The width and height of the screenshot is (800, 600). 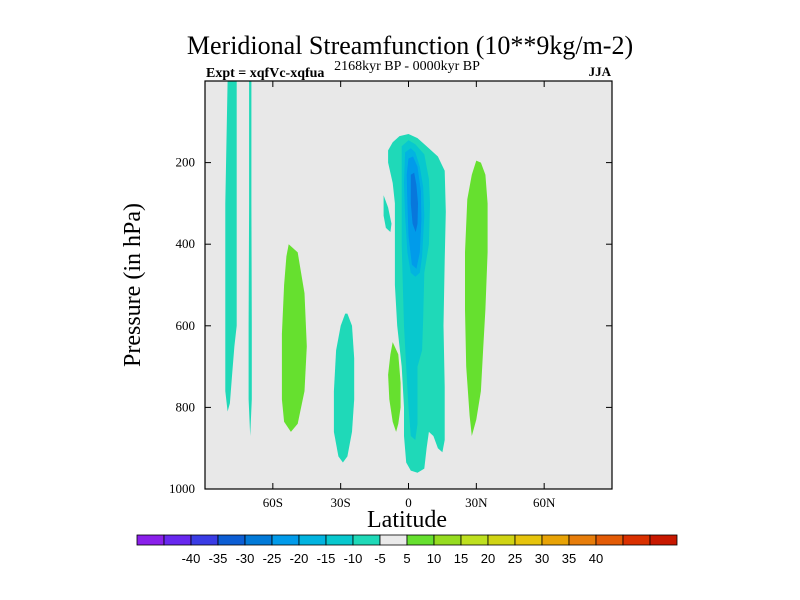 I want to click on y-tick-label: 600, so click(x=186, y=325).